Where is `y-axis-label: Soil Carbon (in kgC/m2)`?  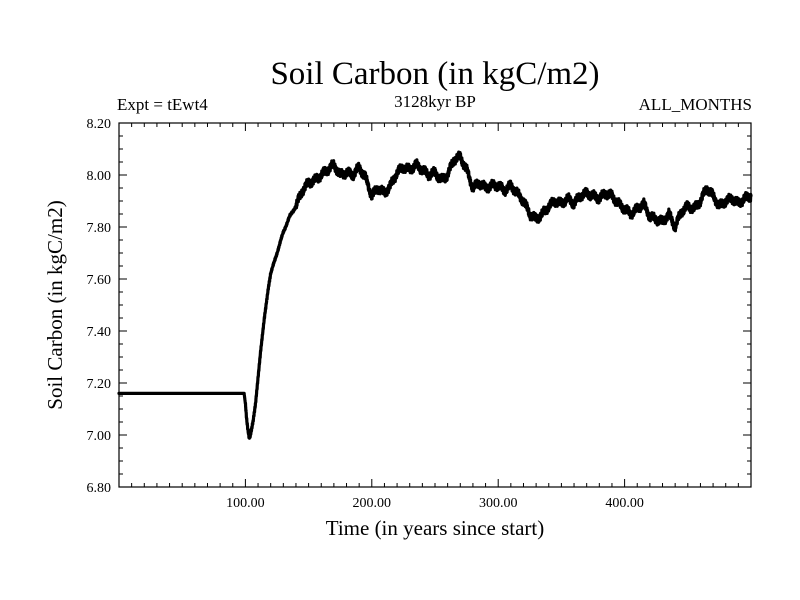
y-axis-label: Soil Carbon (in kgC/m2) is located at coordinates (55, 304).